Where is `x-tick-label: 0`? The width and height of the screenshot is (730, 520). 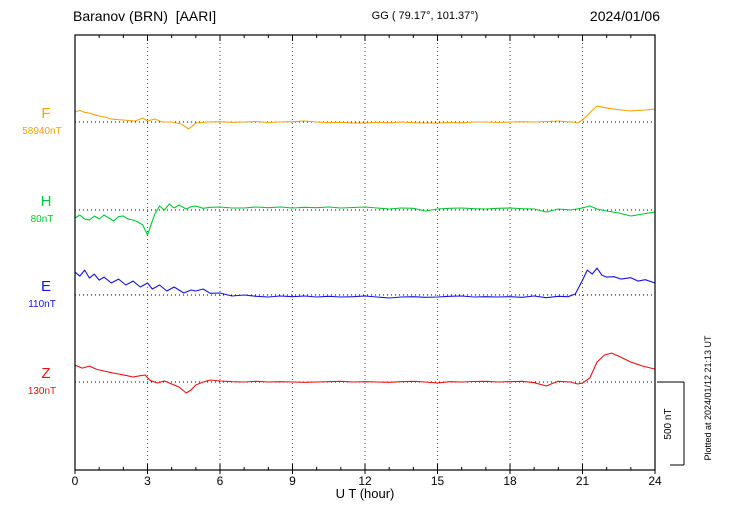 x-tick-label: 0 is located at coordinates (75, 481).